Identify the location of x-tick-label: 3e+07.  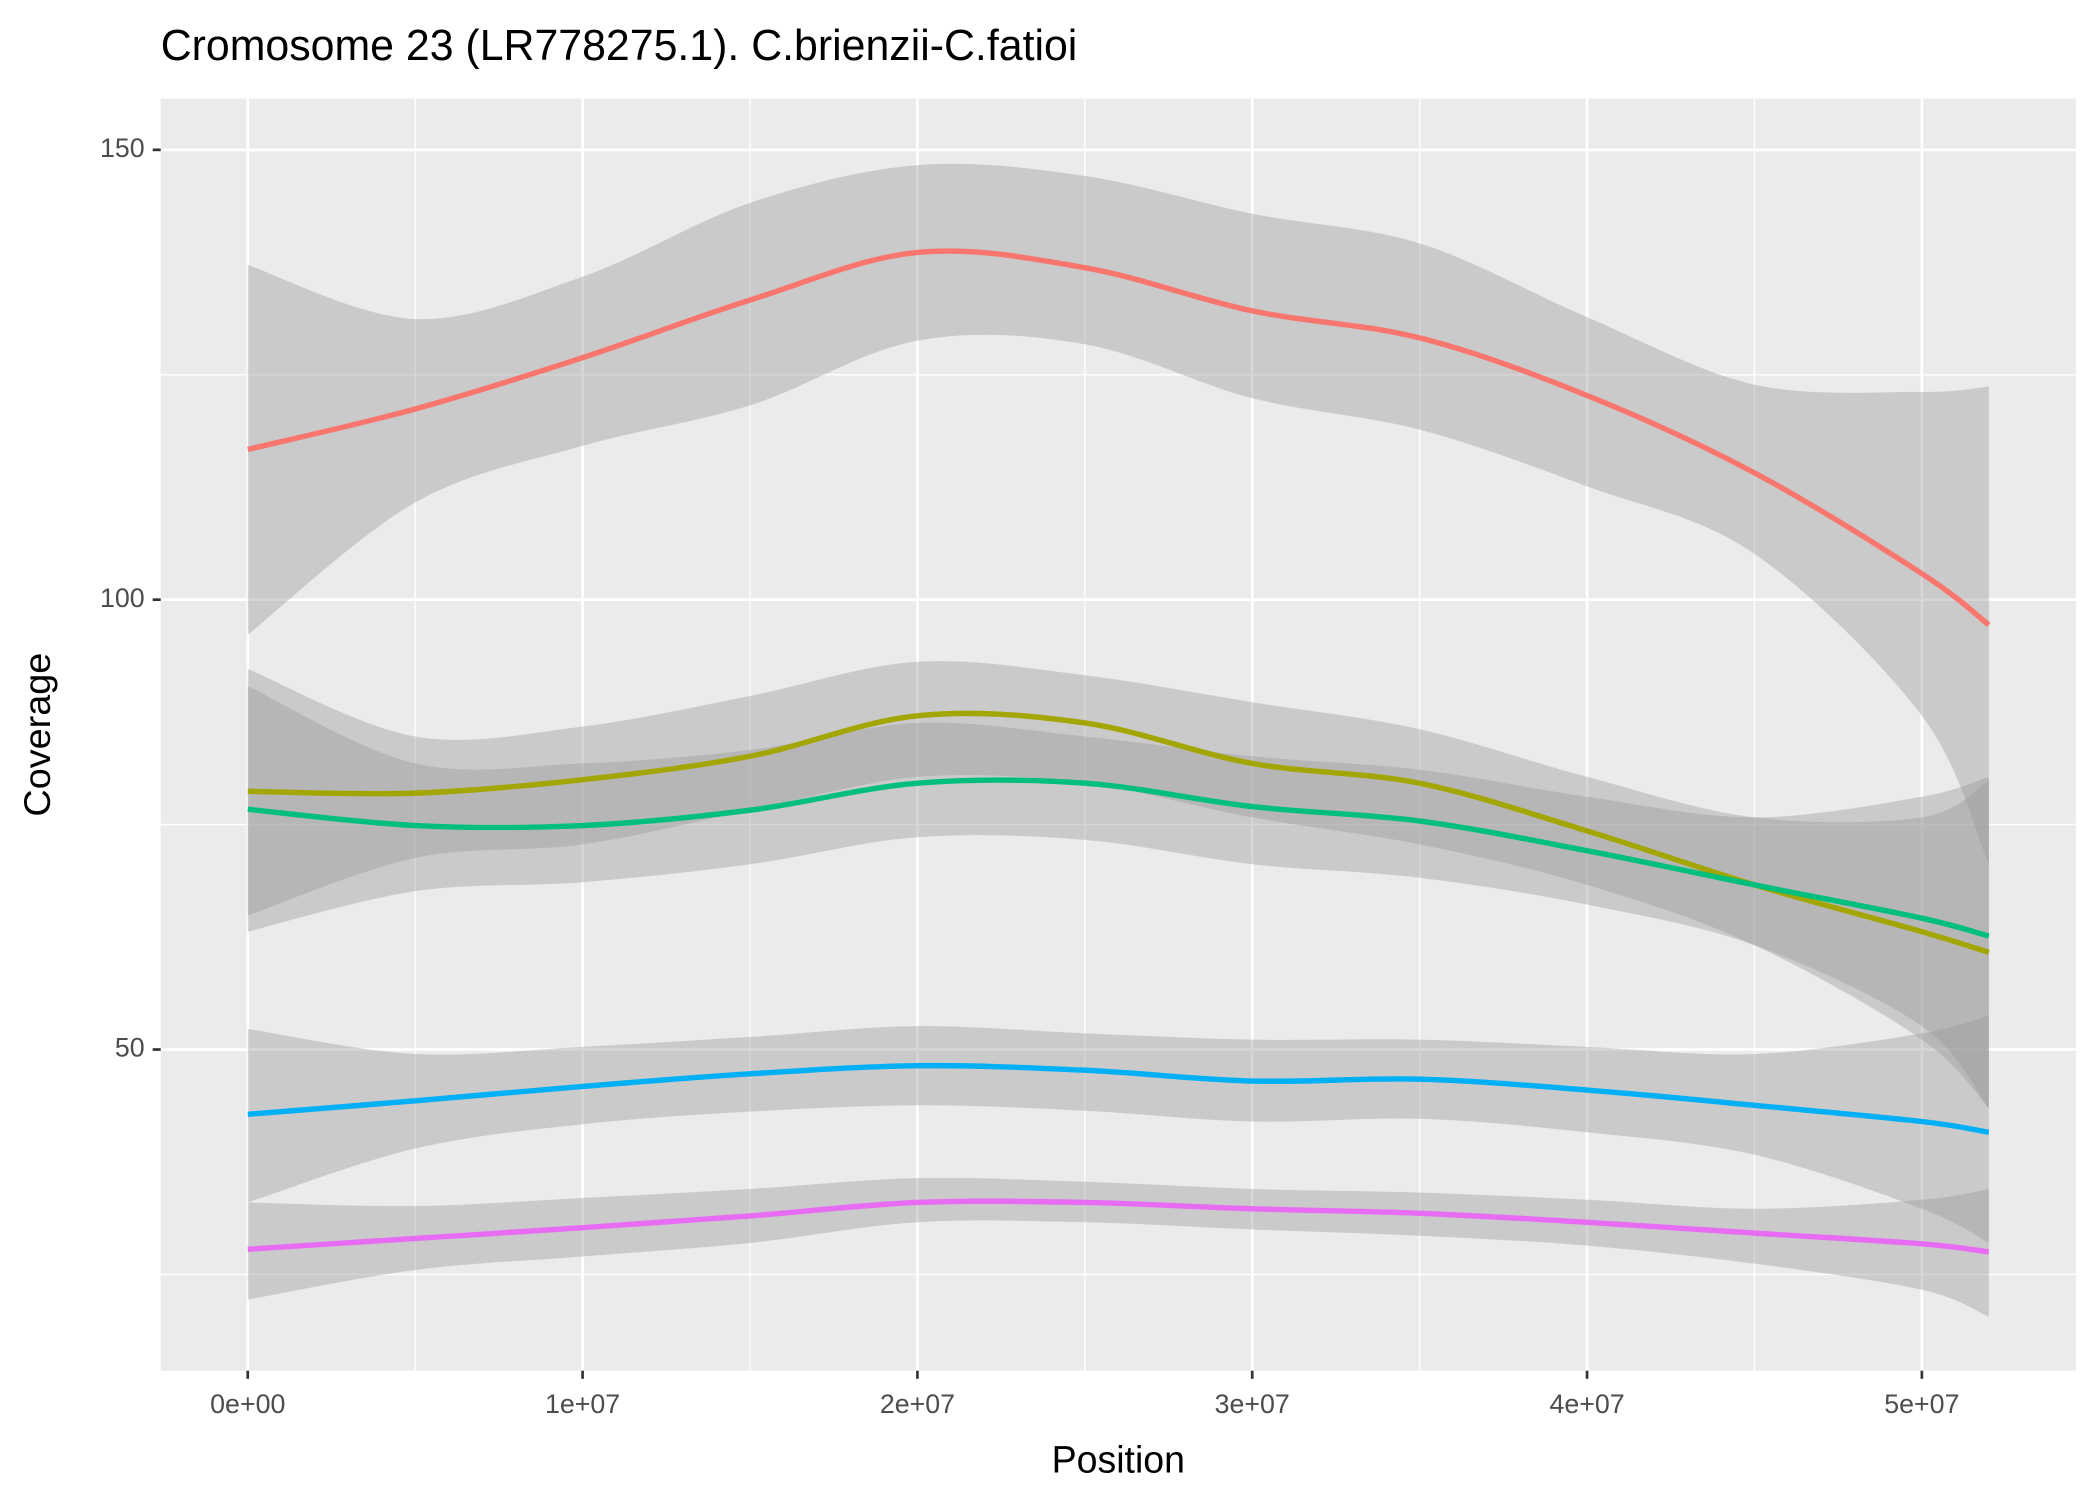
(1252, 1404).